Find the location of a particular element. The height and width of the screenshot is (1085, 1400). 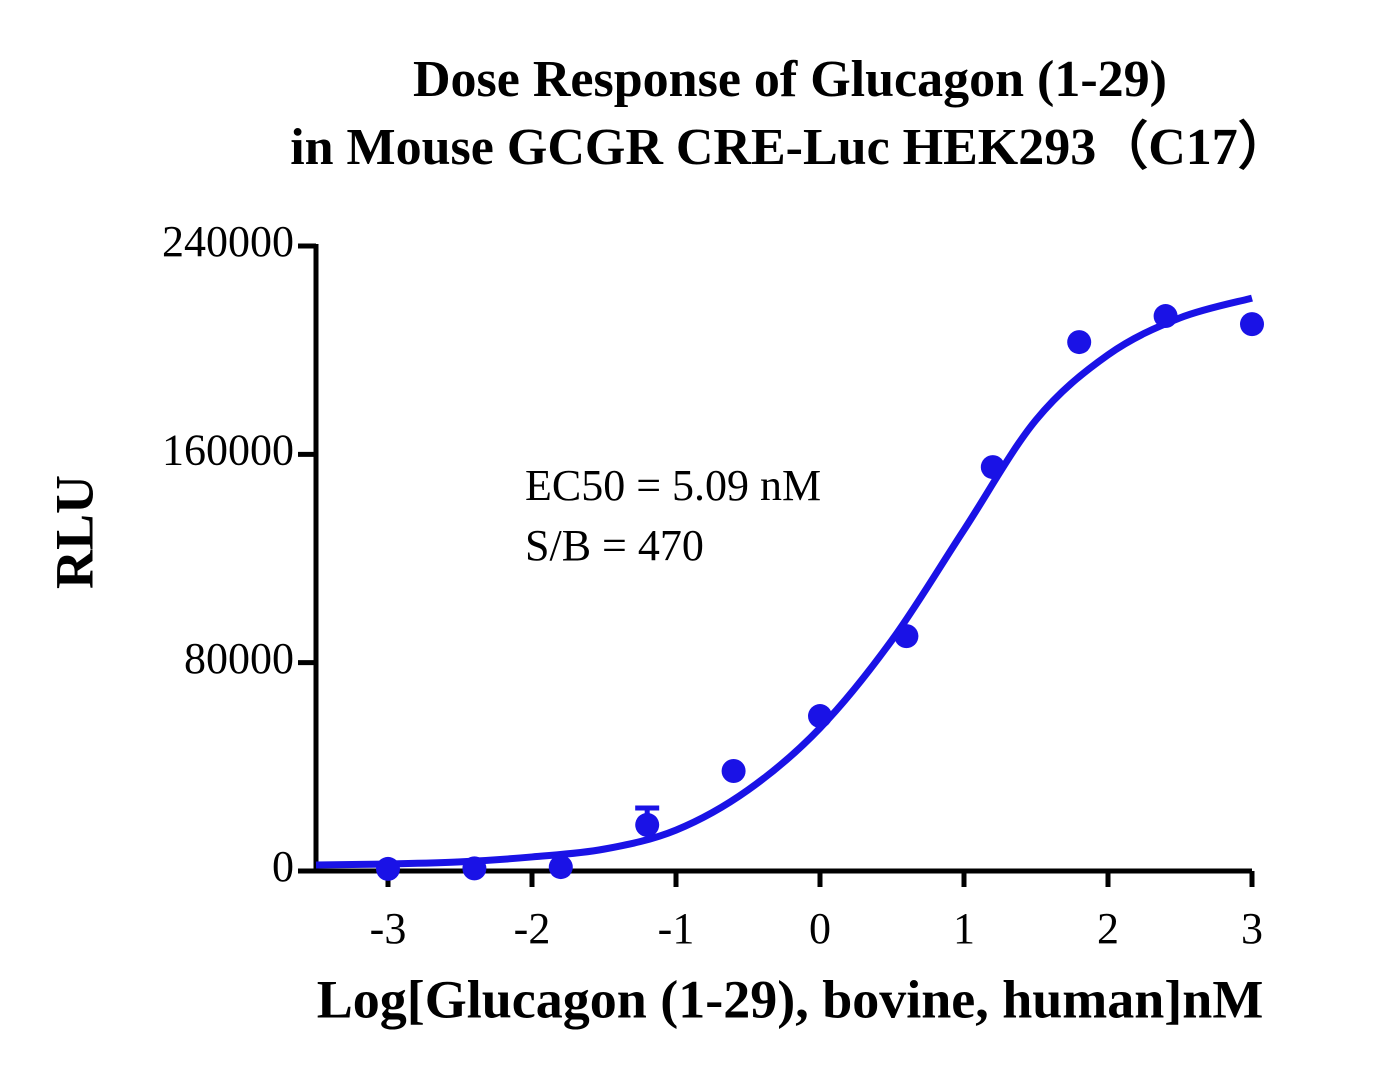

x-tick-label: -1 is located at coordinates (676, 928).